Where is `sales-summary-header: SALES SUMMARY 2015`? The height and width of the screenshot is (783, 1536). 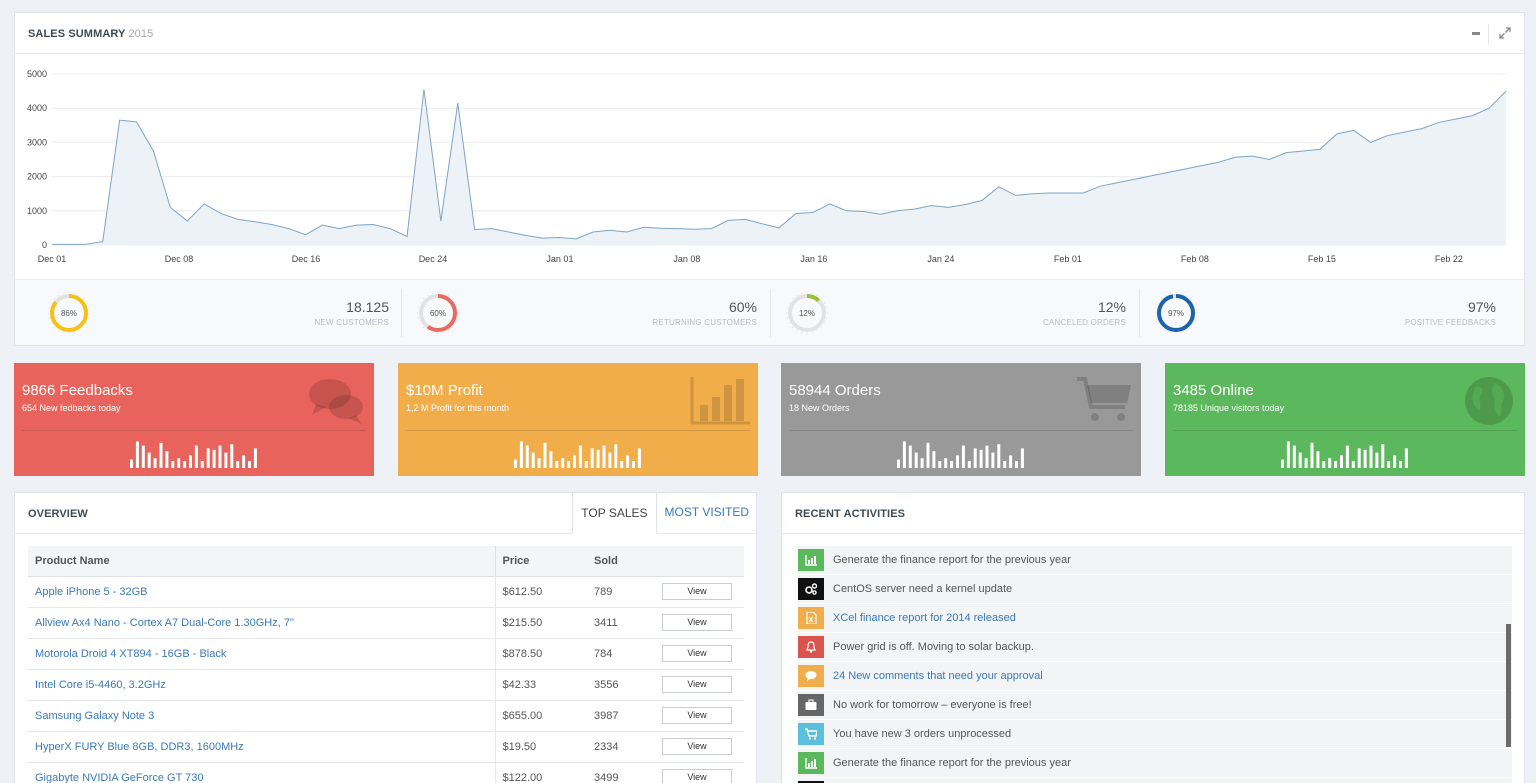 sales-summary-header: SALES SUMMARY 2015 is located at coordinates (769, 33).